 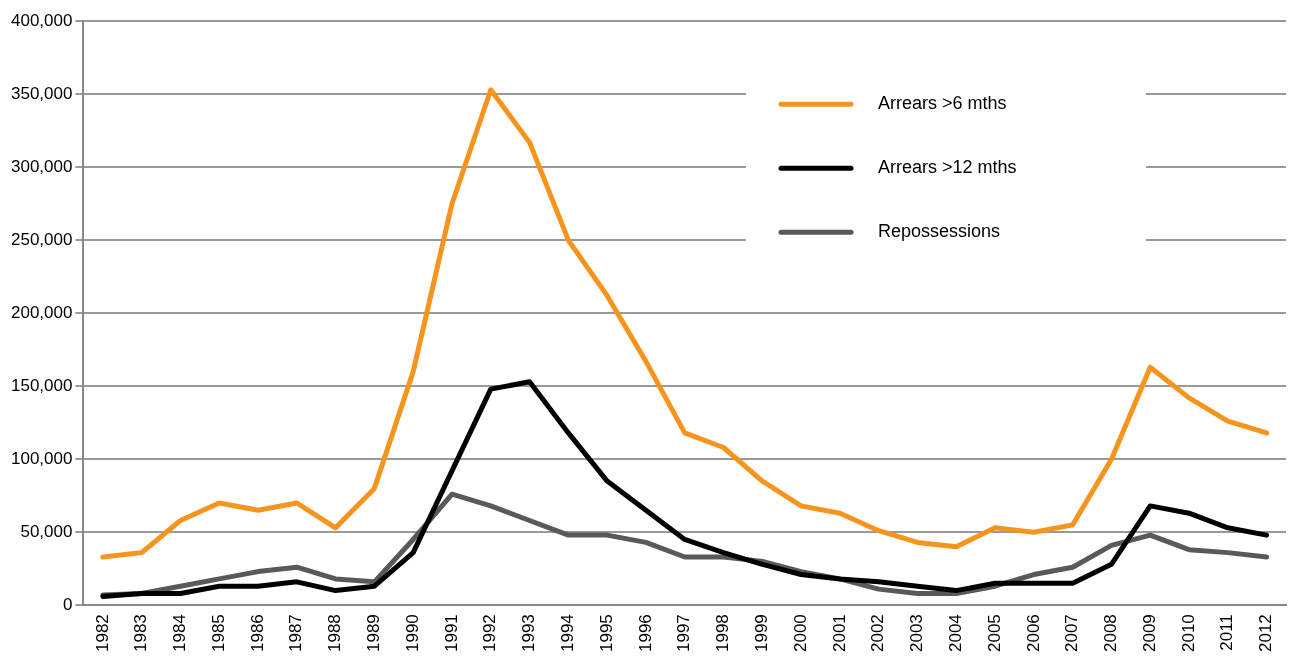 I want to click on x-tick-label: 1995, so click(x=606, y=633).